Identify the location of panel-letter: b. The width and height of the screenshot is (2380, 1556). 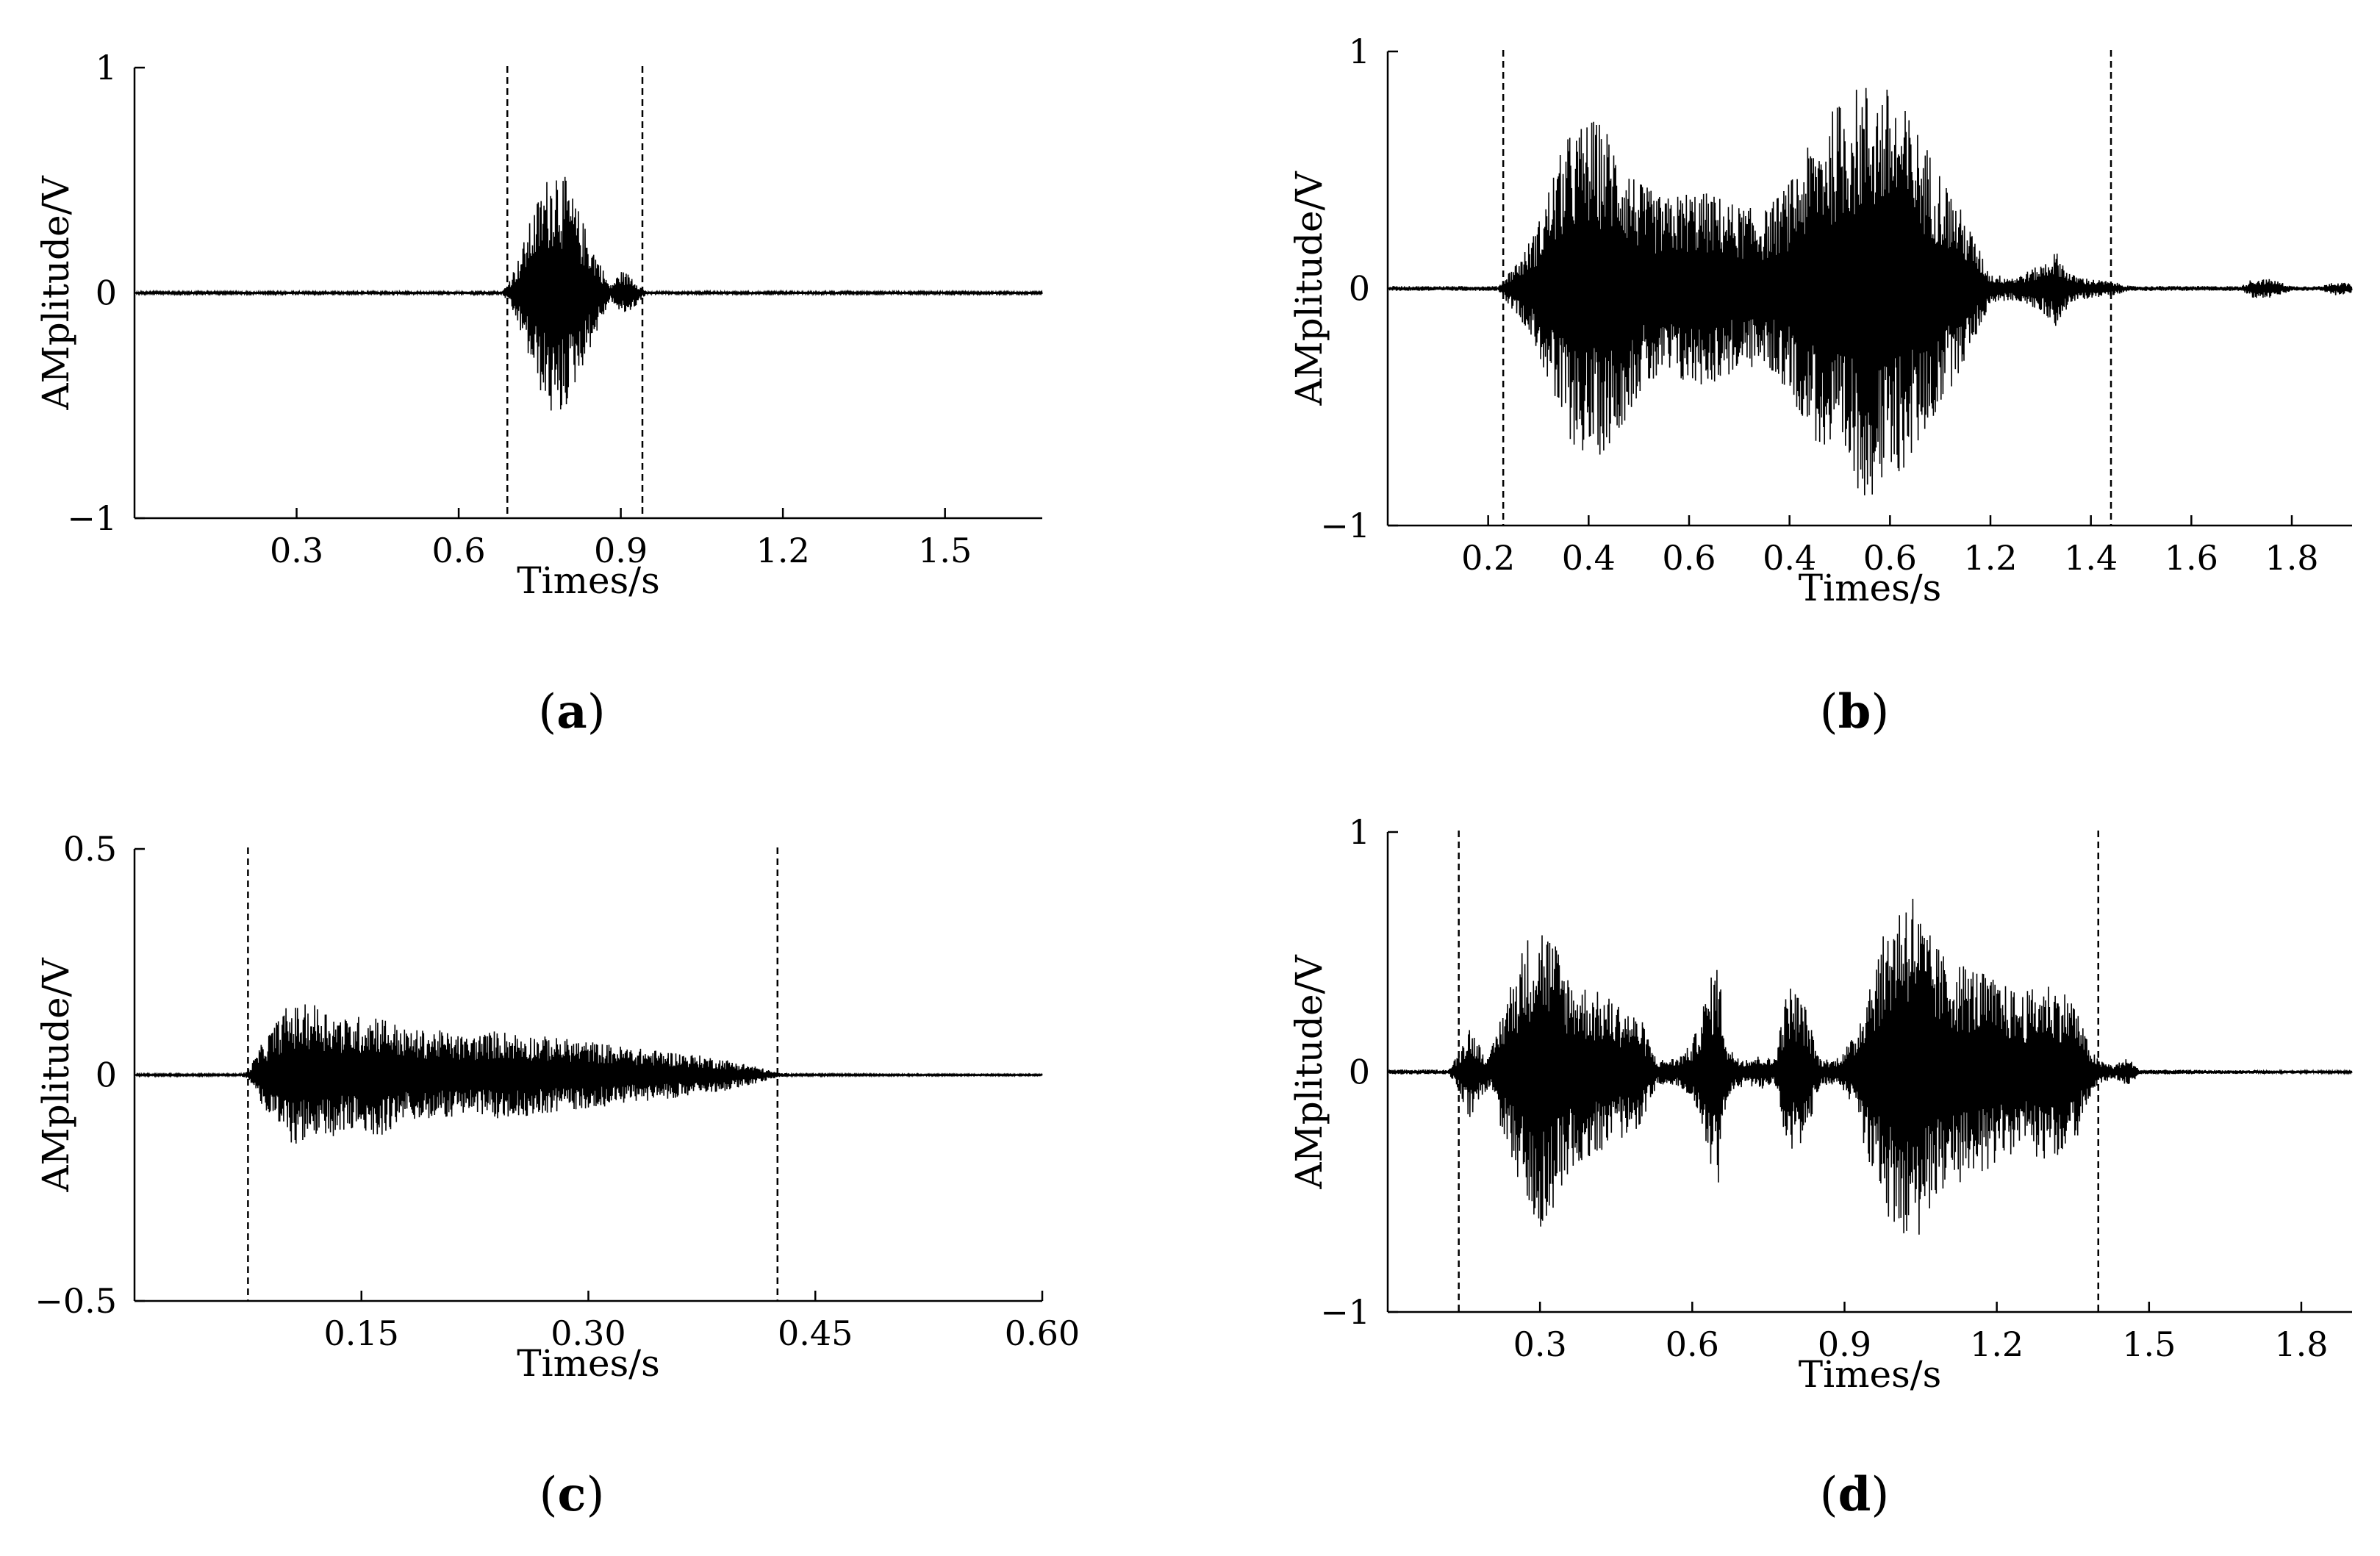
(1855, 711).